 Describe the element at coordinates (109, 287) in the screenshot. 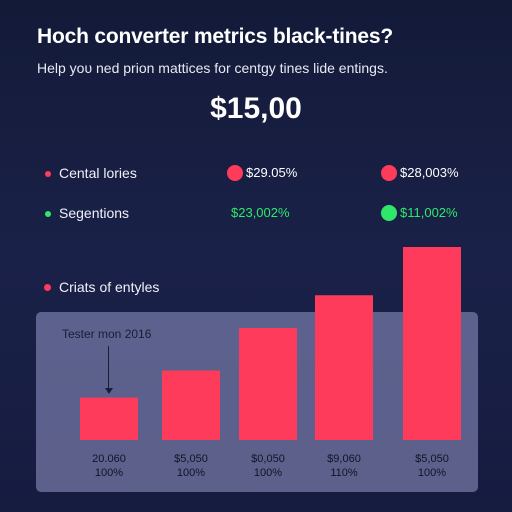

I see `chart-section-label: Criats of entyles` at that location.